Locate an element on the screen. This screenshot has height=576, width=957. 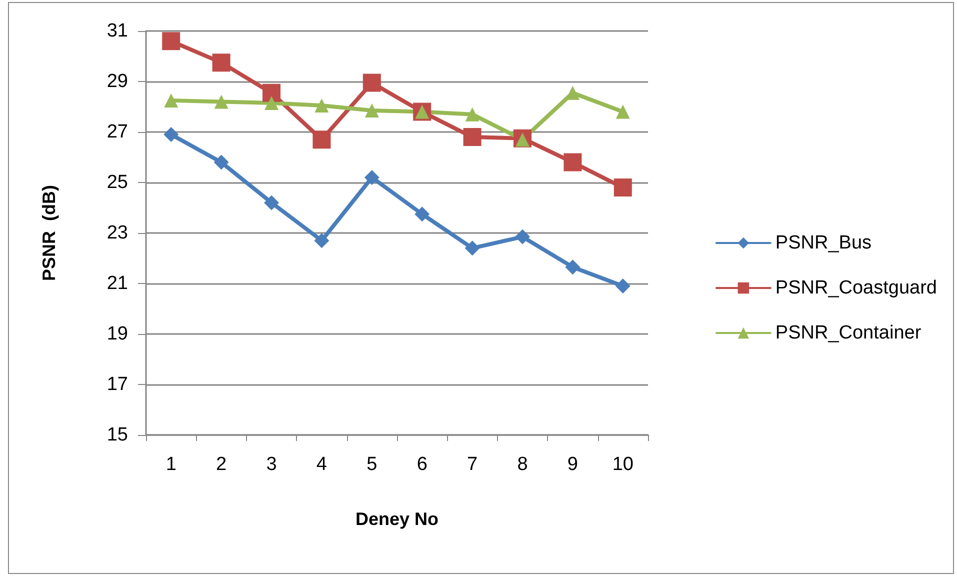
x-tick-label: 10 is located at coordinates (623, 464).